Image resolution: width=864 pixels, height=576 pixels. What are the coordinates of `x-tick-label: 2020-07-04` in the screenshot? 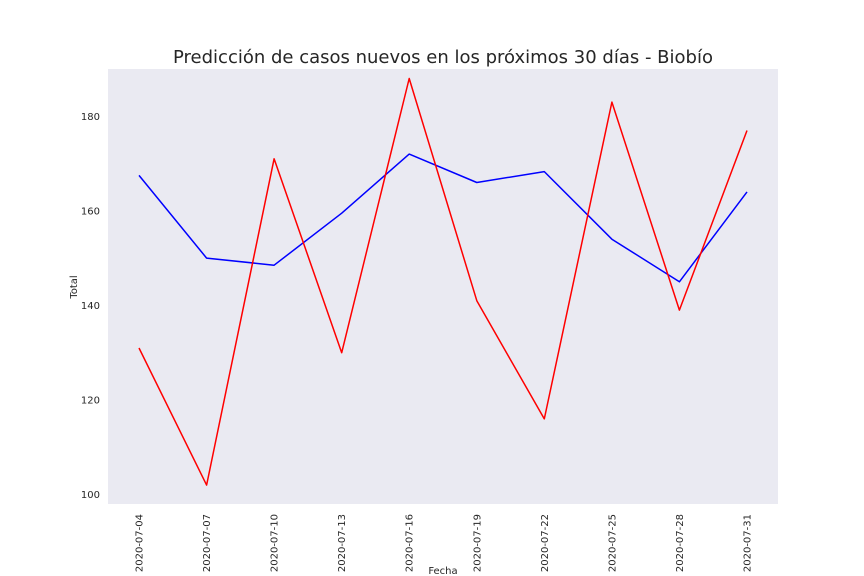 It's located at (140, 543).